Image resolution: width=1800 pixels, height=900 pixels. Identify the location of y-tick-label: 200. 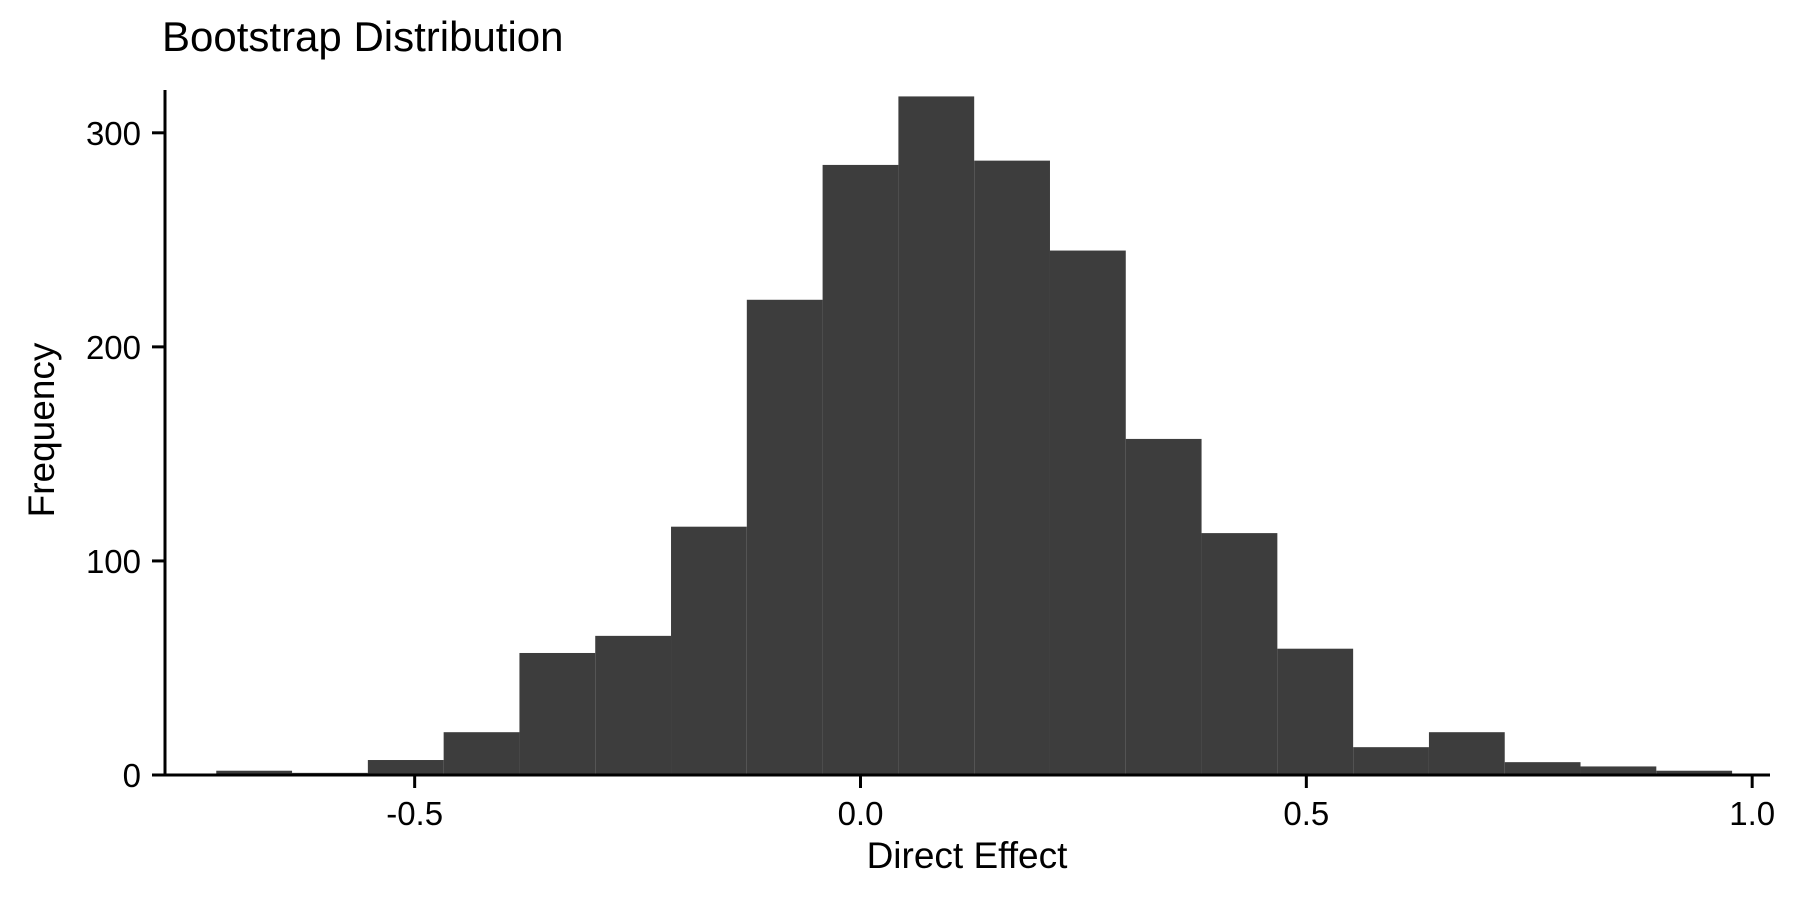
(113, 347).